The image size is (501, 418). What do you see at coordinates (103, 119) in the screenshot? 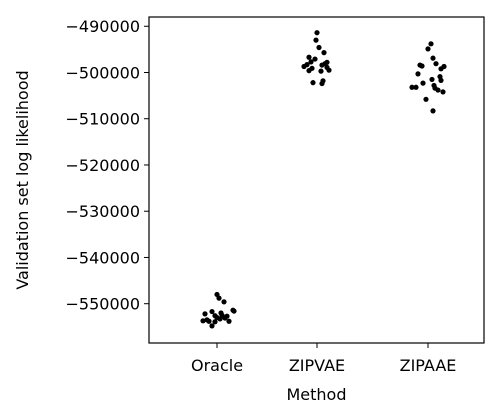
I see `y-tick-label: −510000` at bounding box center [103, 119].